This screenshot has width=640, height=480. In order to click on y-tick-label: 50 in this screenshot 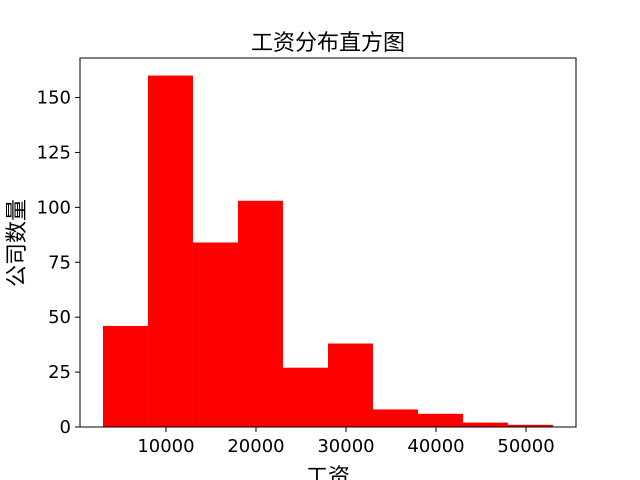, I will do `click(59, 317)`.